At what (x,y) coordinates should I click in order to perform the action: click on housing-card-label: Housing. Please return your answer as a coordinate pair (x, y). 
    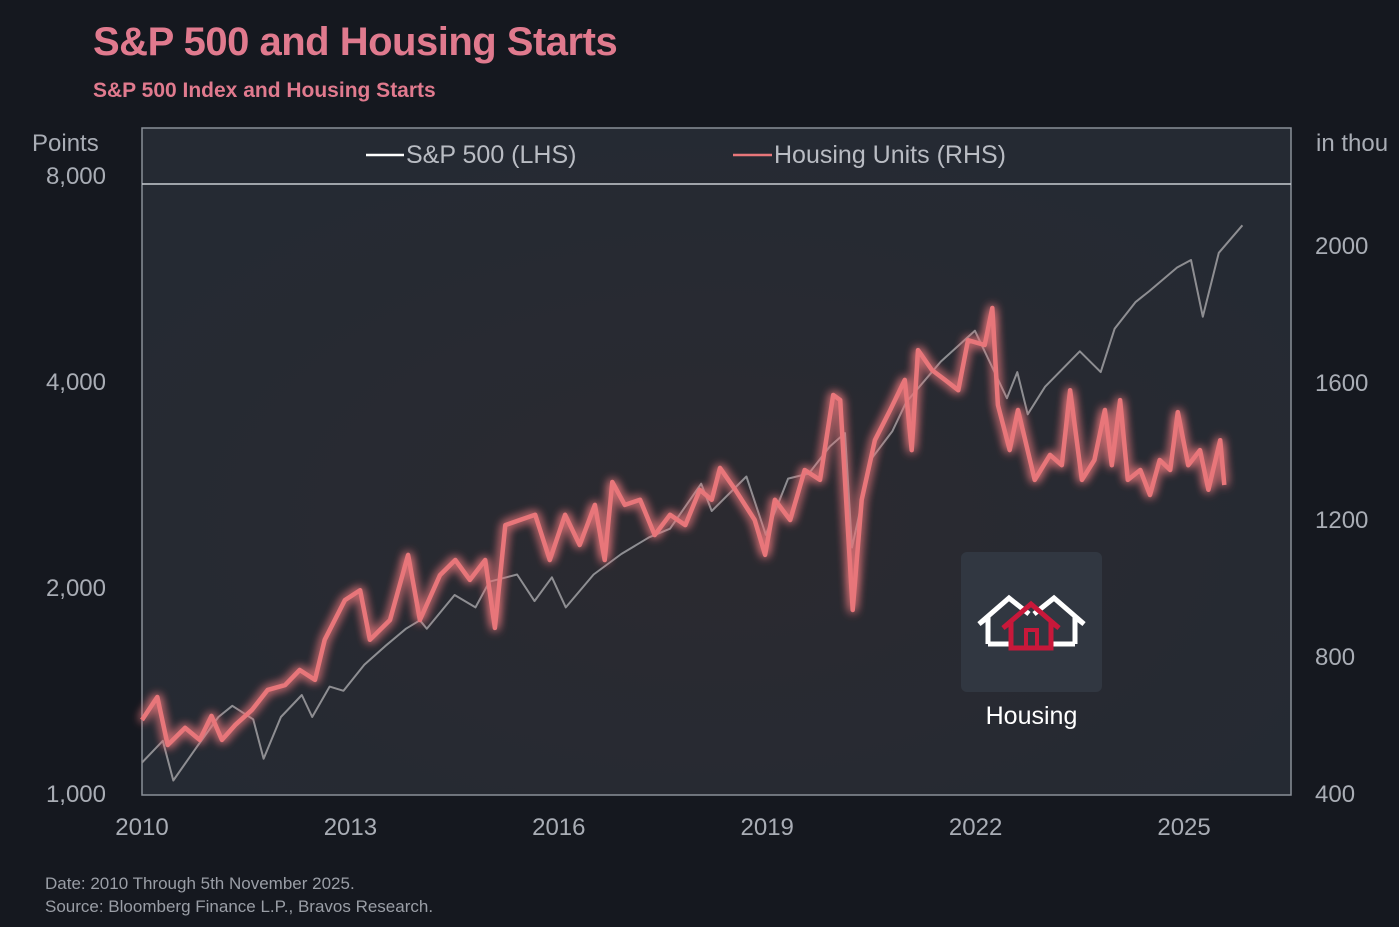
    Looking at the image, I should click on (1031, 716).